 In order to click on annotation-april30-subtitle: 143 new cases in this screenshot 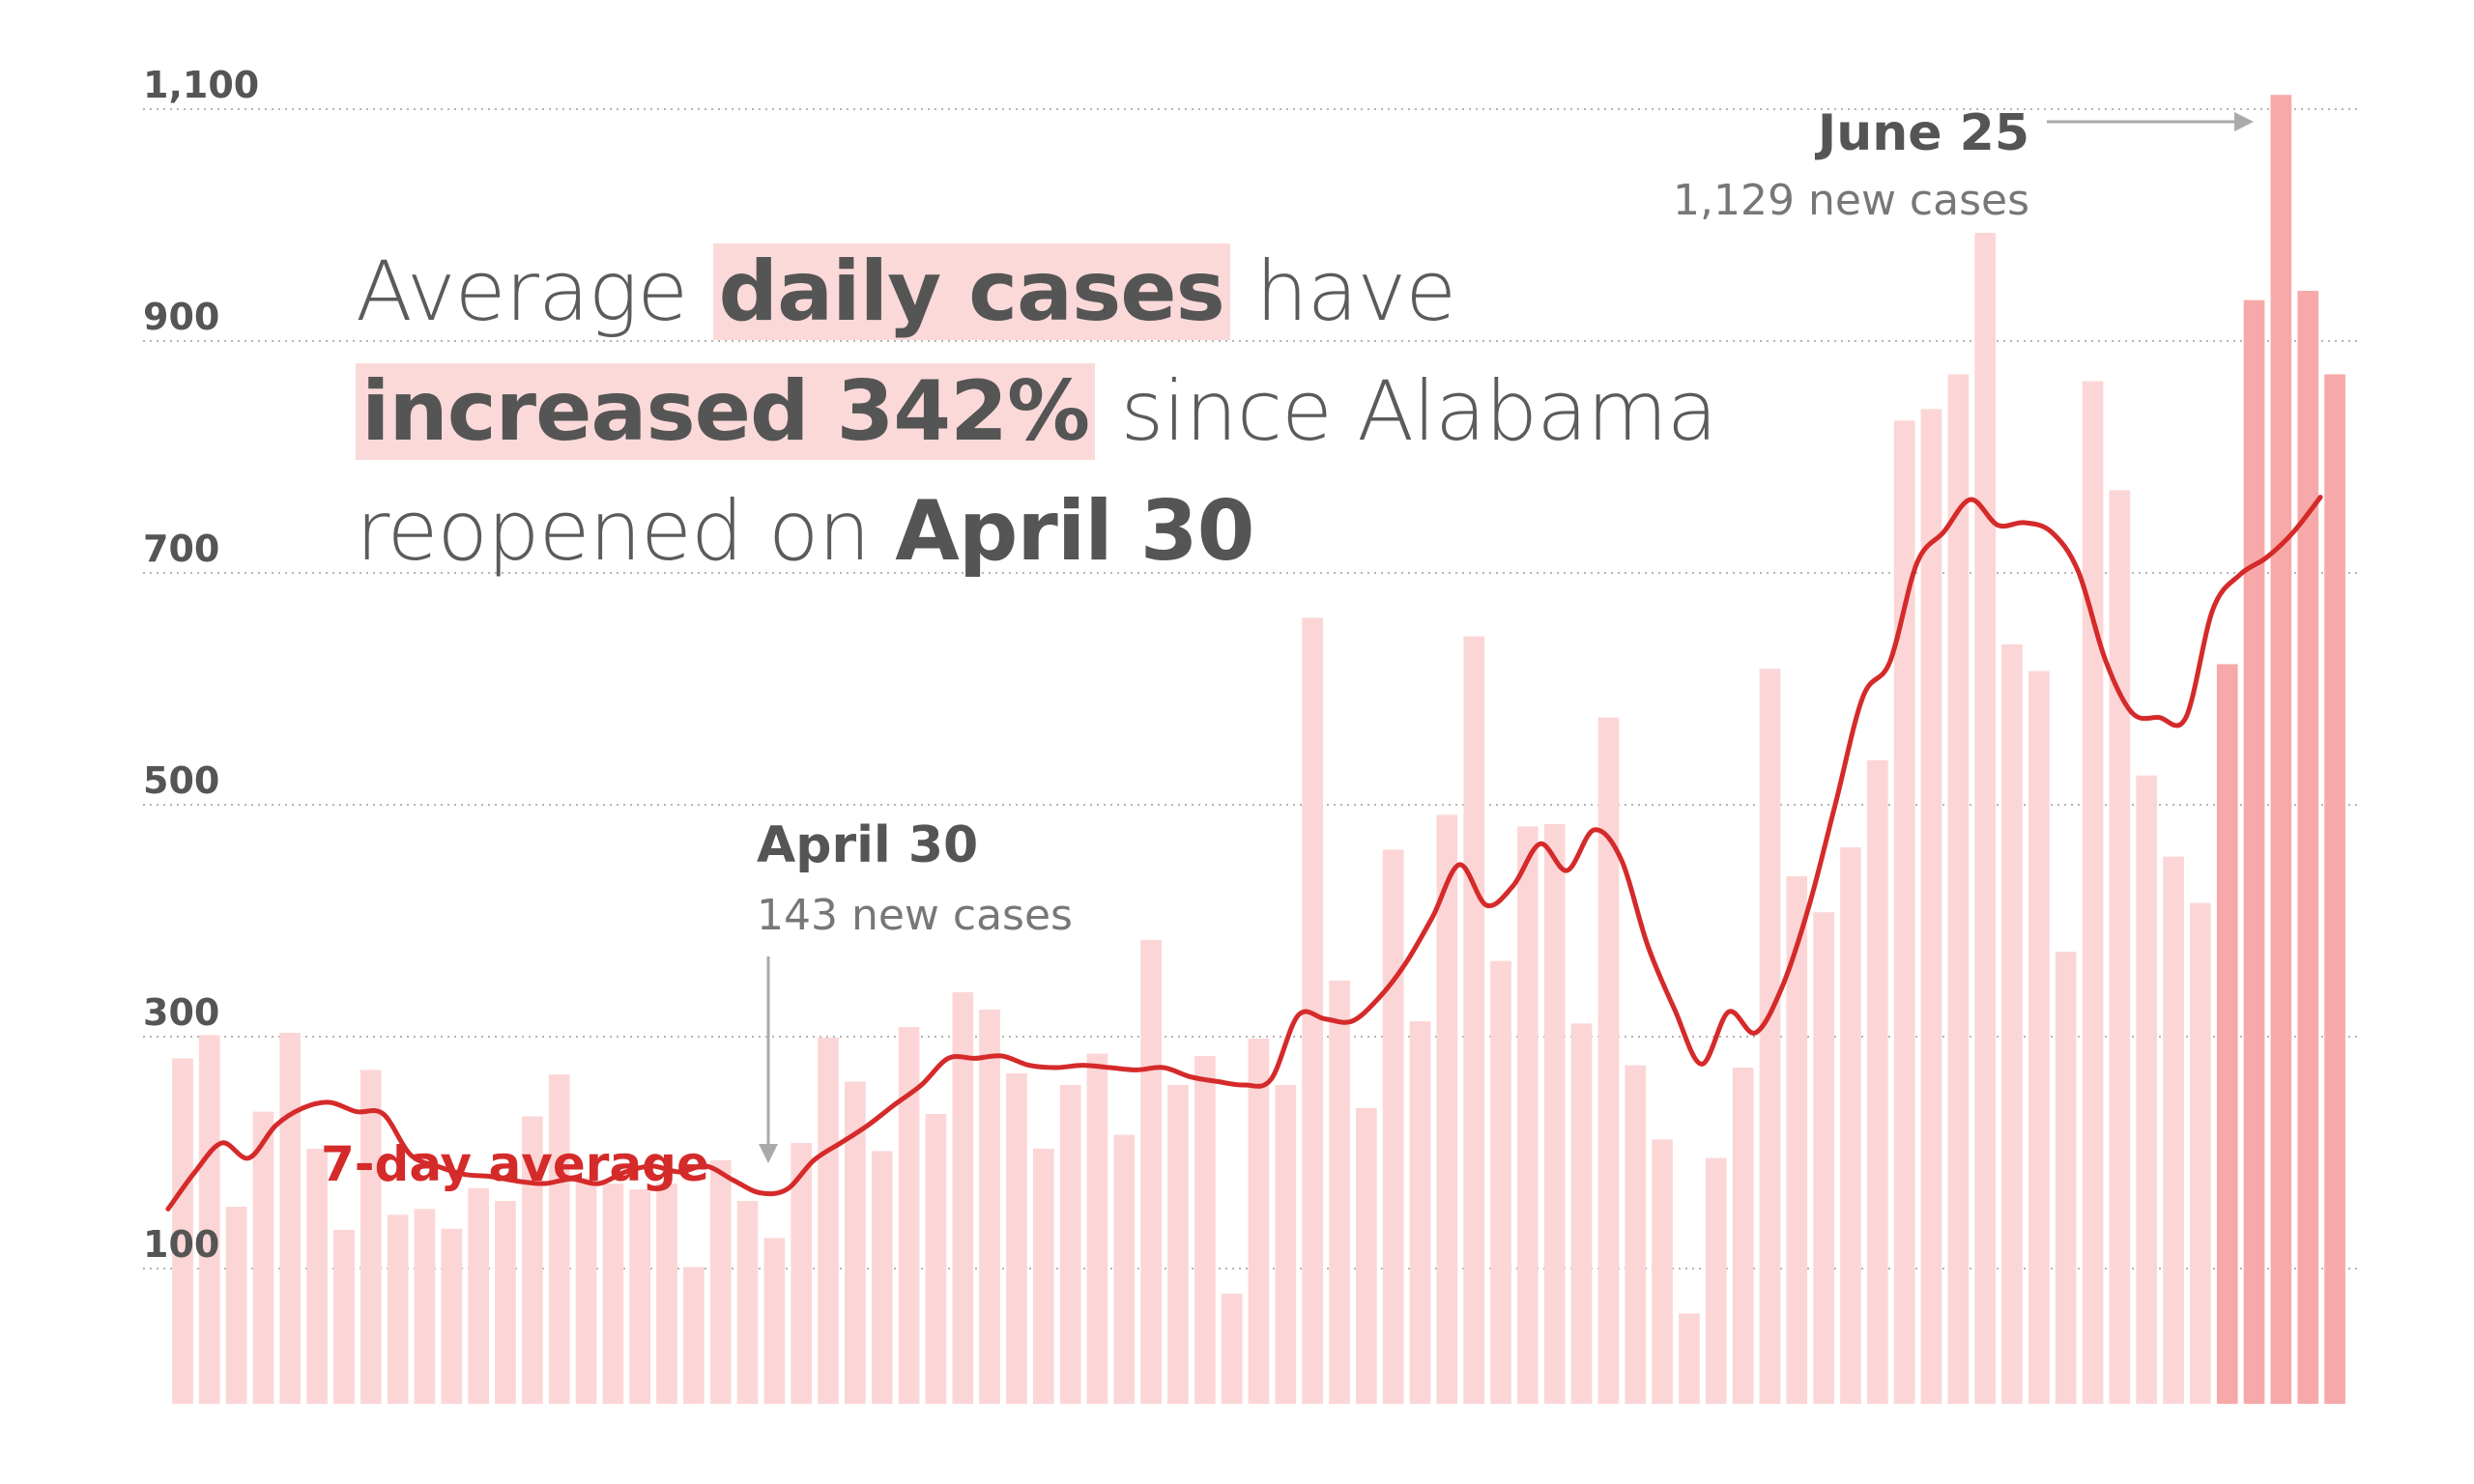, I will do `click(915, 916)`.